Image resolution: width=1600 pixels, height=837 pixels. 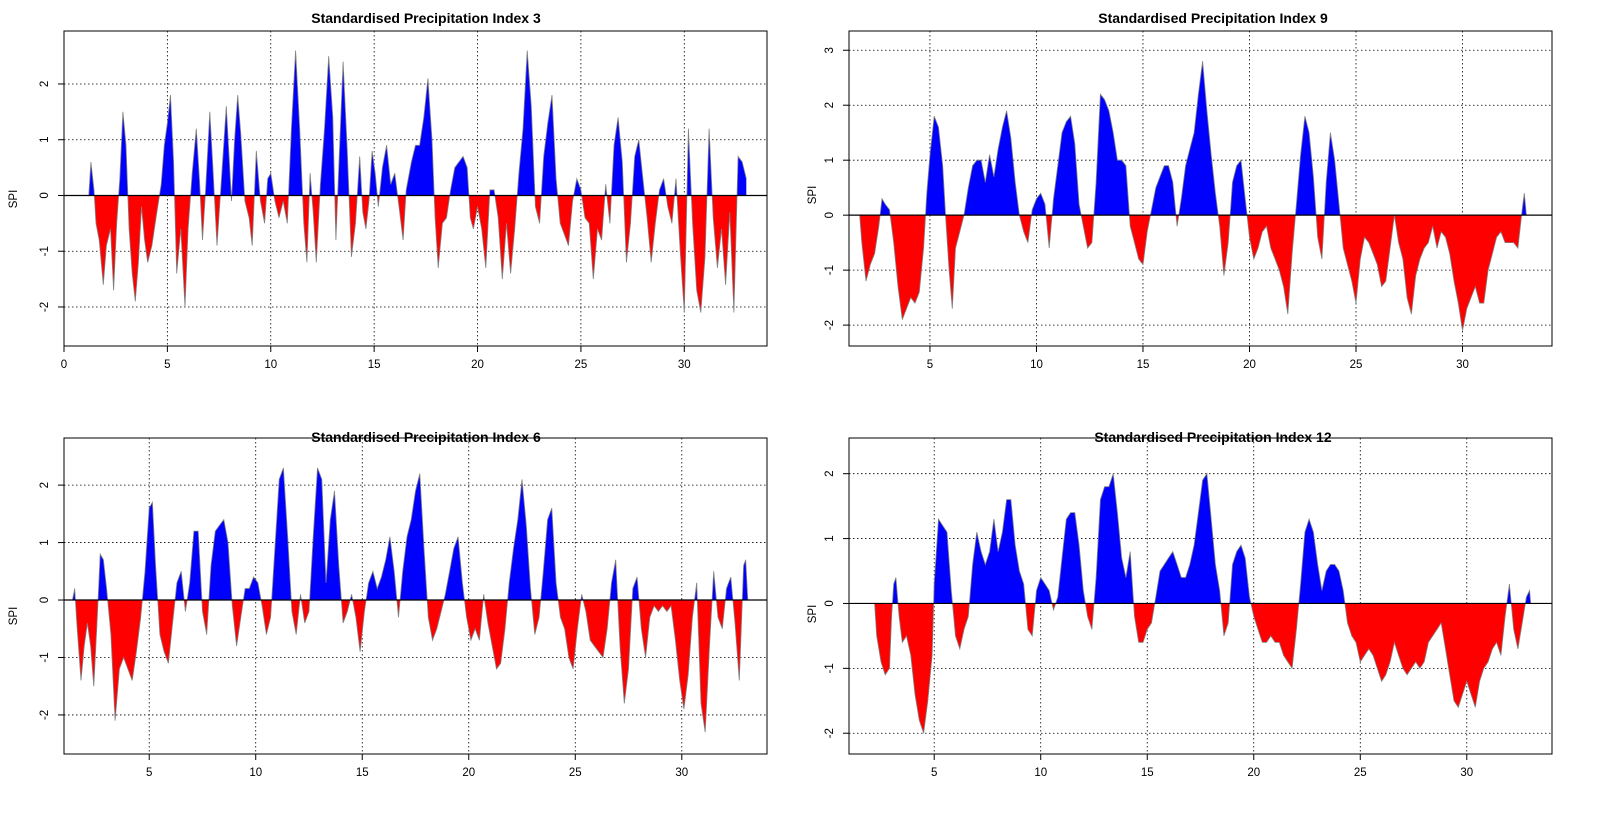 What do you see at coordinates (836, 188) in the screenshot?
I see `y-axis: -2 -1 0 1 2 3` at bounding box center [836, 188].